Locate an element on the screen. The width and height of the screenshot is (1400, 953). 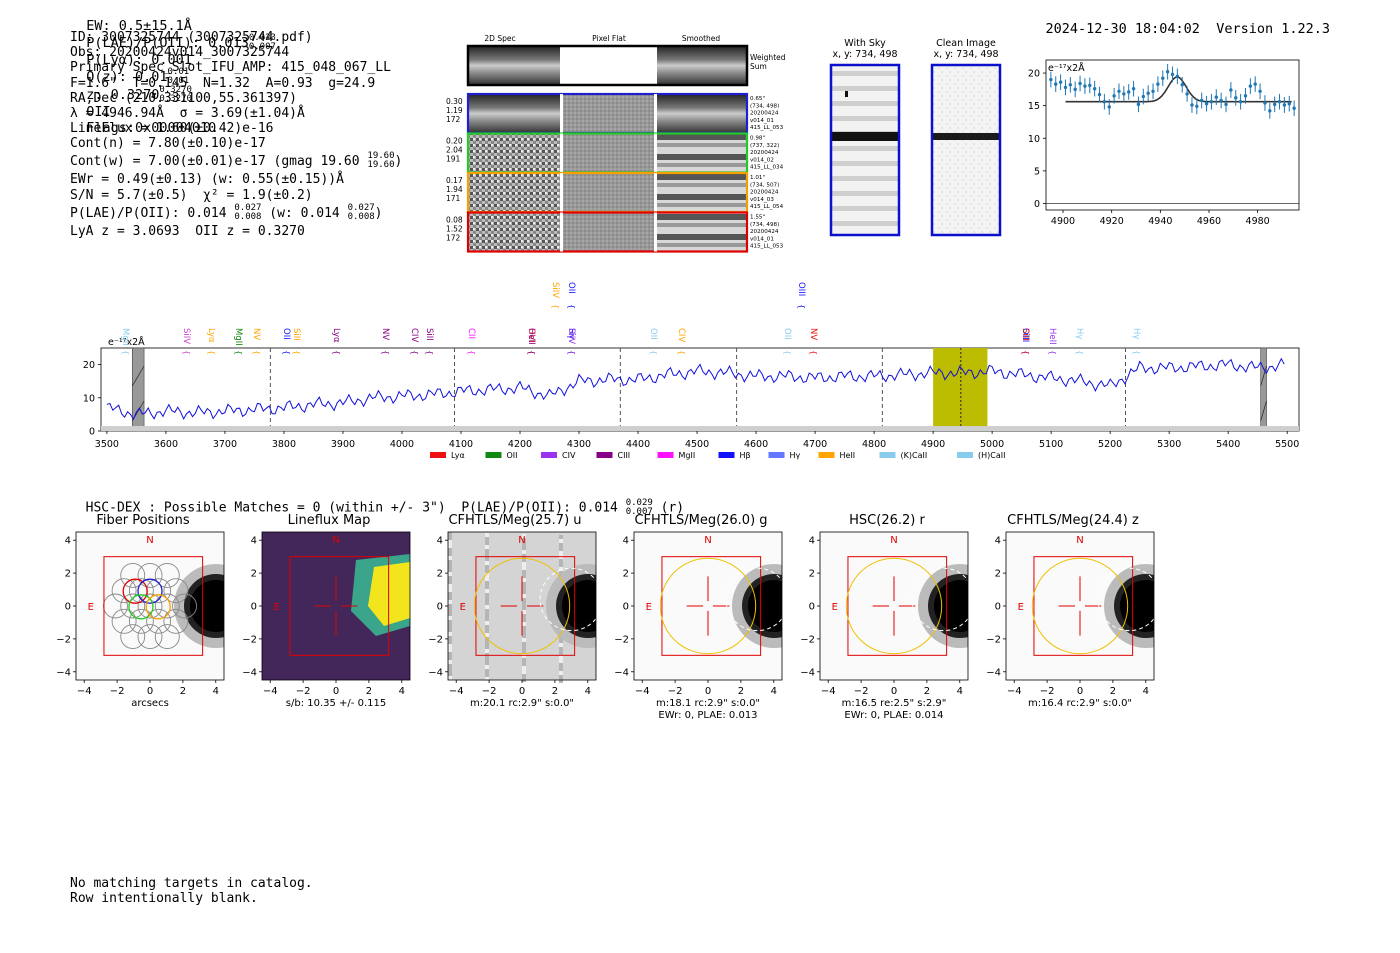
cutout-row-meta: 415_LL_034 is located at coordinates (767, 168).